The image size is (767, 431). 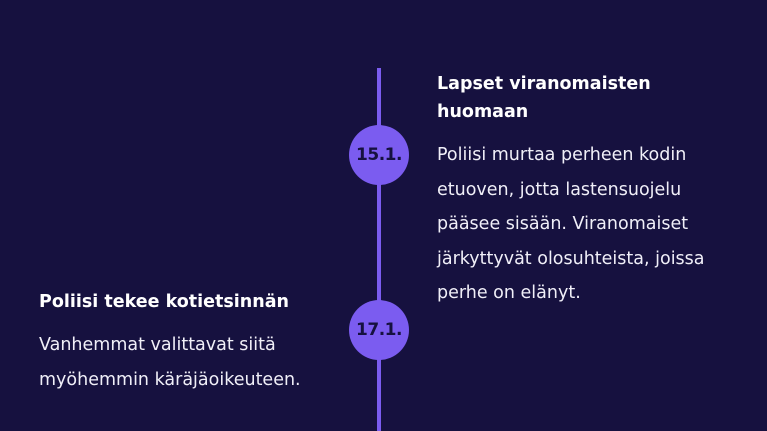 I want to click on timeline-date-marker: 15.1., so click(x=379, y=155).